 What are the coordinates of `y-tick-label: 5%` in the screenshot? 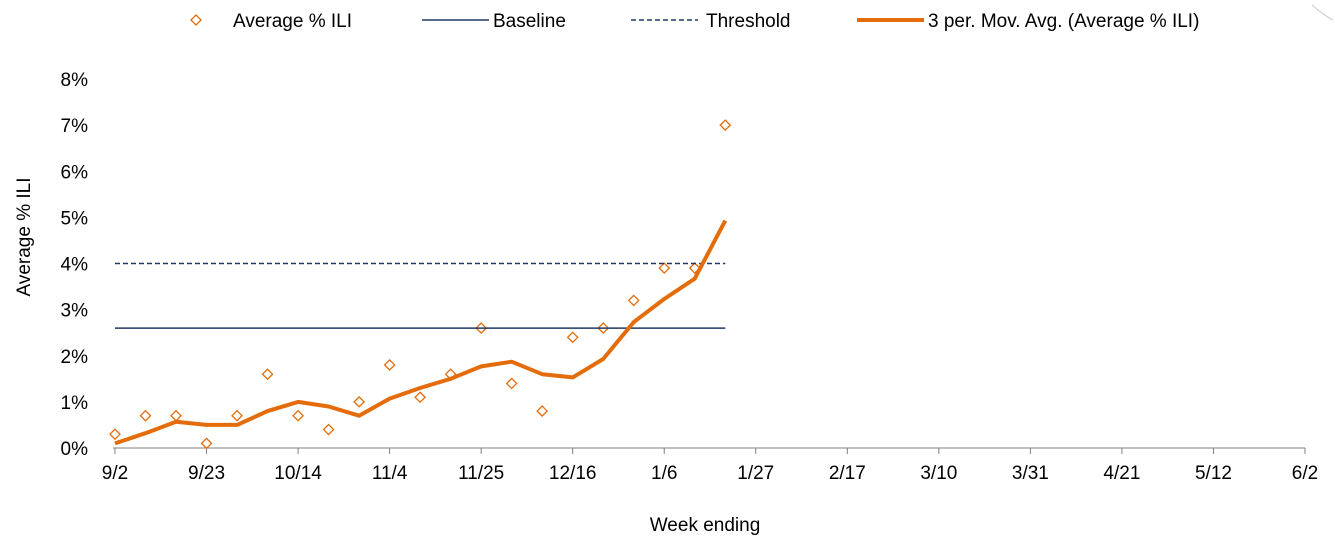 It's located at (75, 218).